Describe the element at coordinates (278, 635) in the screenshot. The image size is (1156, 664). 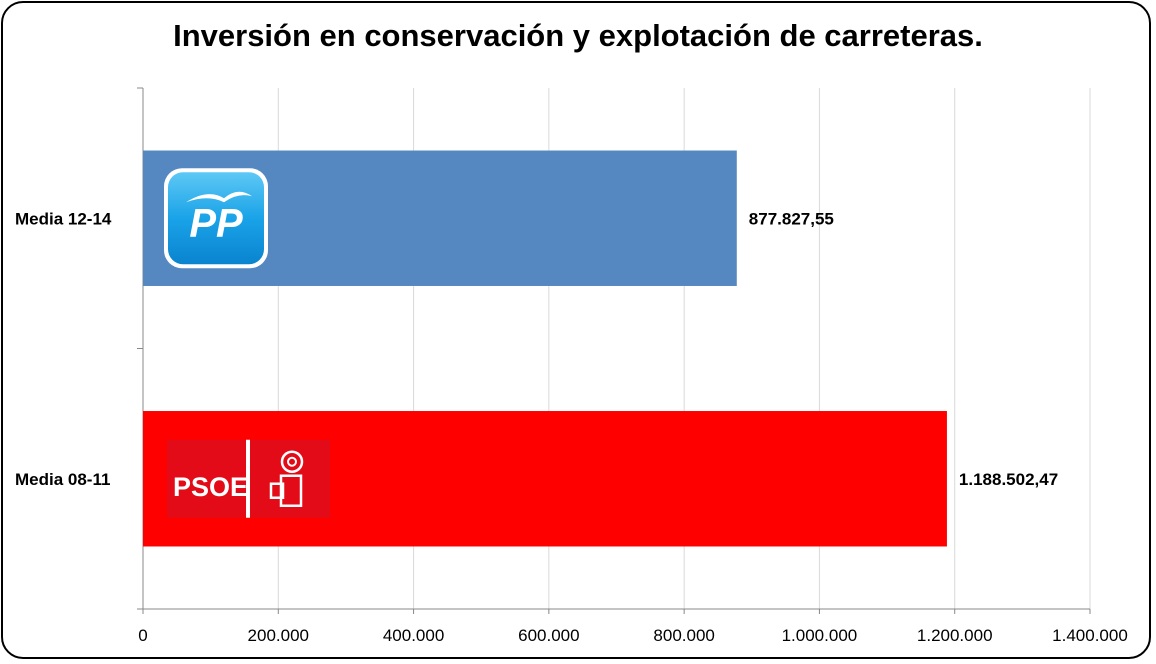
I see `x-tick-label: 200.000` at that location.